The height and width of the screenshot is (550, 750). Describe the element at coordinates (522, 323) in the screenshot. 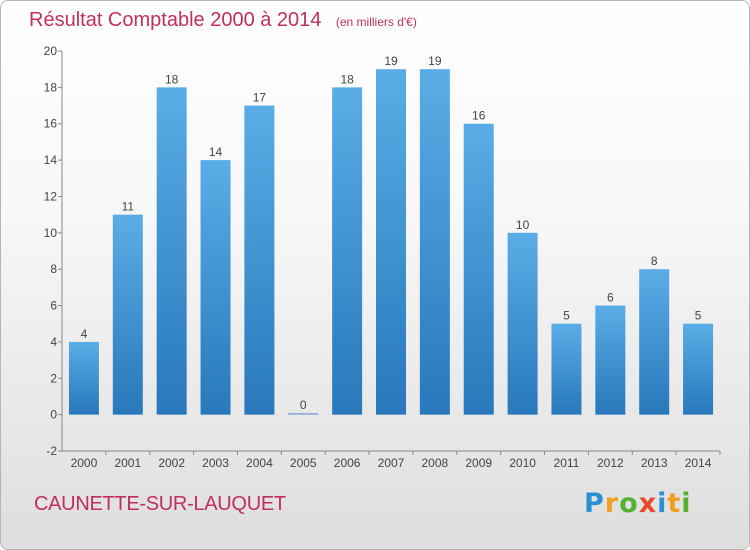

I see `bar-2010` at that location.